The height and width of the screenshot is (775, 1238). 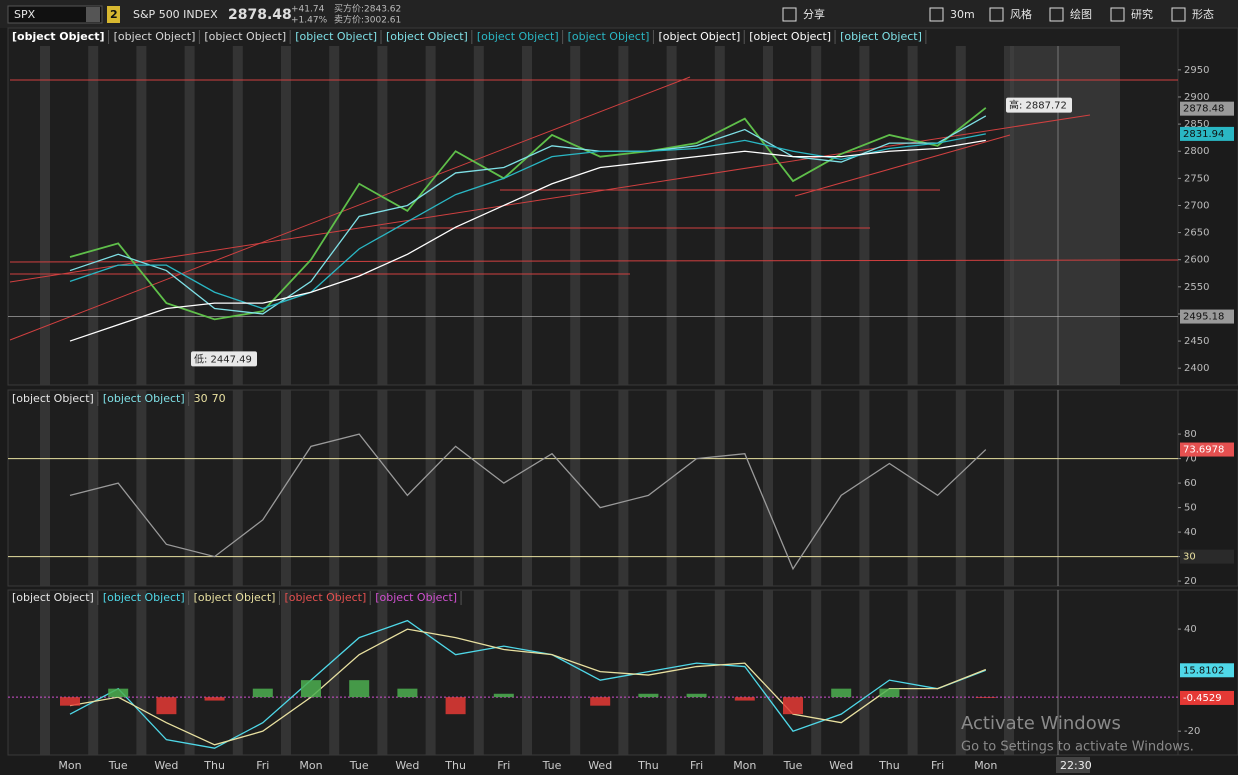 I want to click on button: 分享, so click(x=814, y=14).